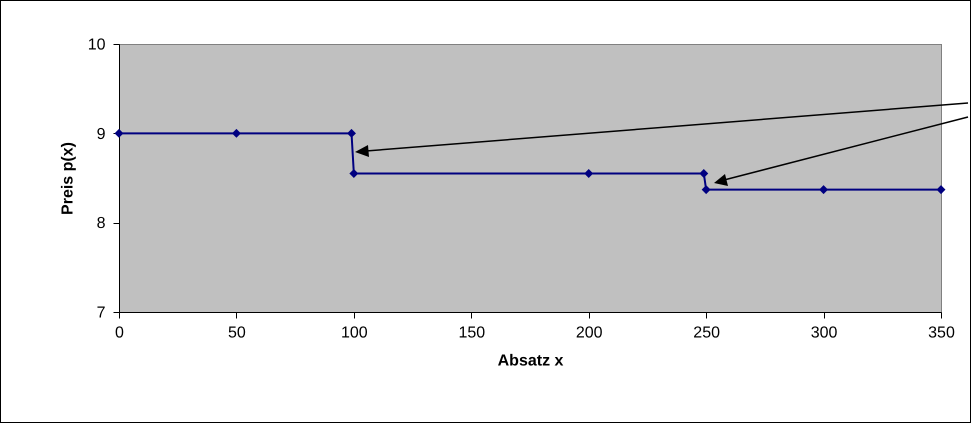 Image resolution: width=971 pixels, height=423 pixels. What do you see at coordinates (354, 333) in the screenshot?
I see `x-tick-label: 100` at bounding box center [354, 333].